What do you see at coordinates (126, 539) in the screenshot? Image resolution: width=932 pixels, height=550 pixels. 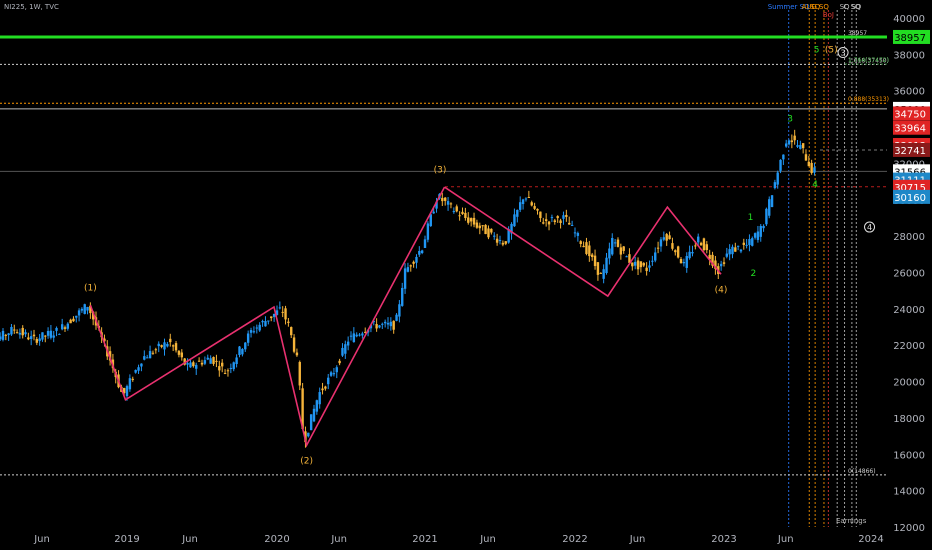 I see `x-tick-label-1: 2019` at bounding box center [126, 539].